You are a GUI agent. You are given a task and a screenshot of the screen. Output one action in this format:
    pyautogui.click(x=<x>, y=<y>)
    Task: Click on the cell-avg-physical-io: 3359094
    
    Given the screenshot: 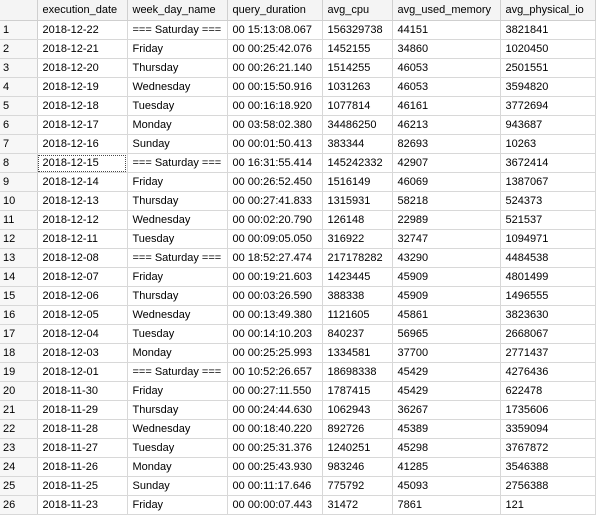 What is the action you would take?
    pyautogui.click(x=548, y=429)
    